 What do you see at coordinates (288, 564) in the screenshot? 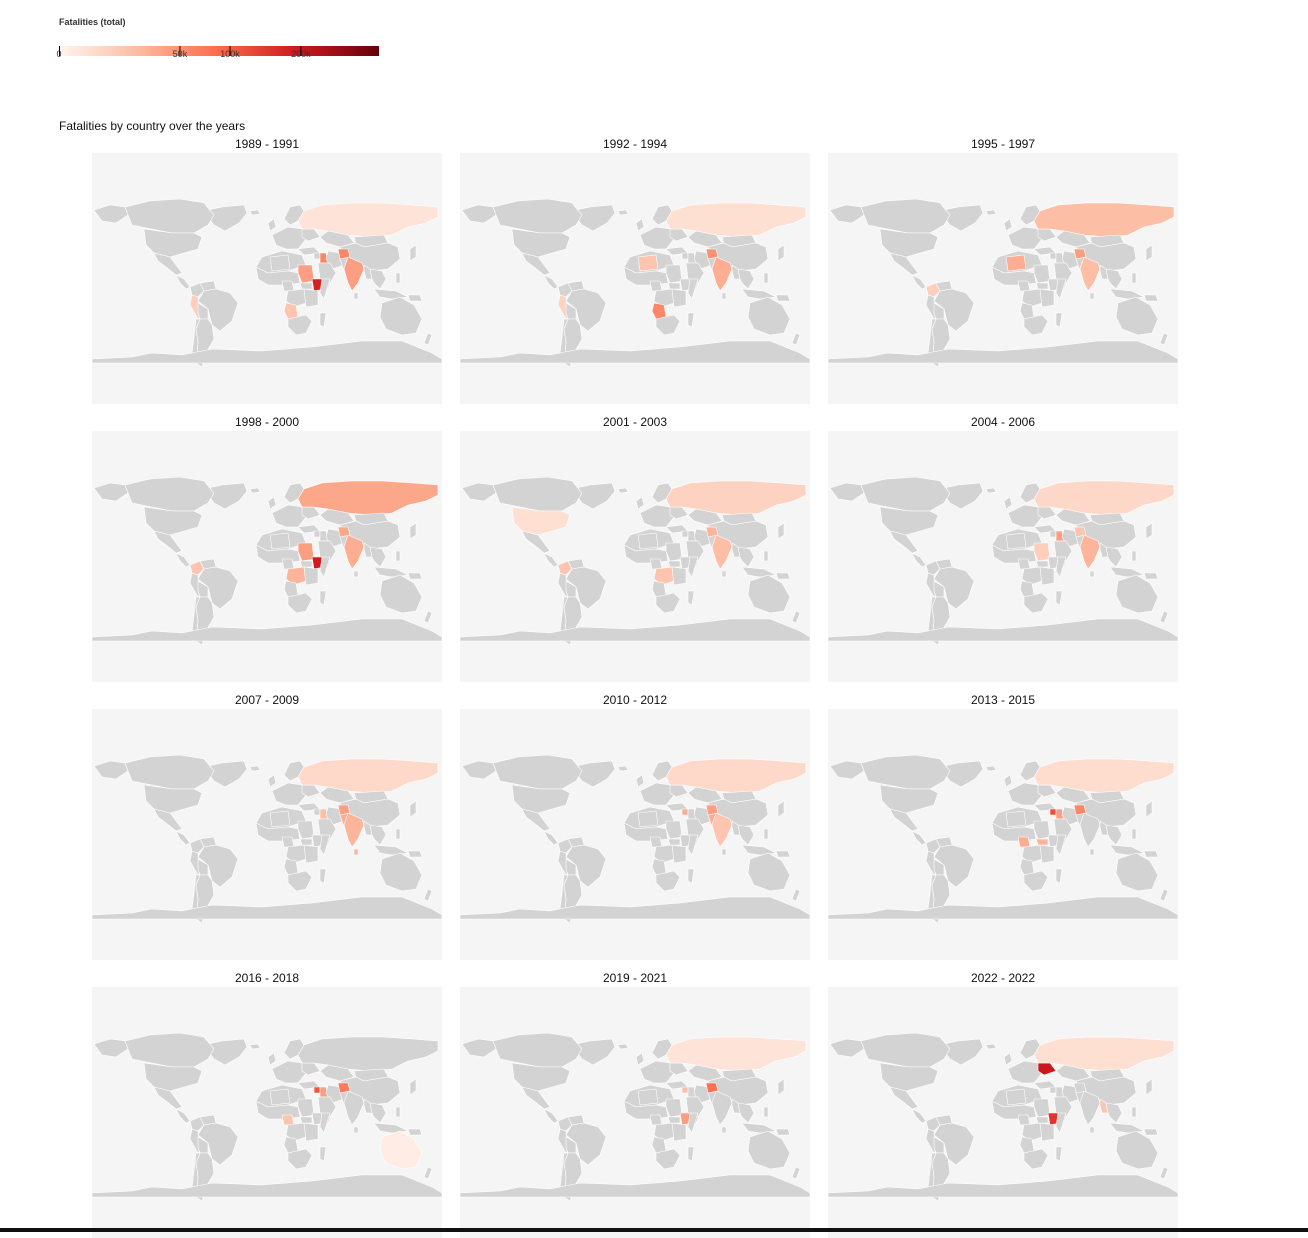
I see `country-nigeria` at bounding box center [288, 564].